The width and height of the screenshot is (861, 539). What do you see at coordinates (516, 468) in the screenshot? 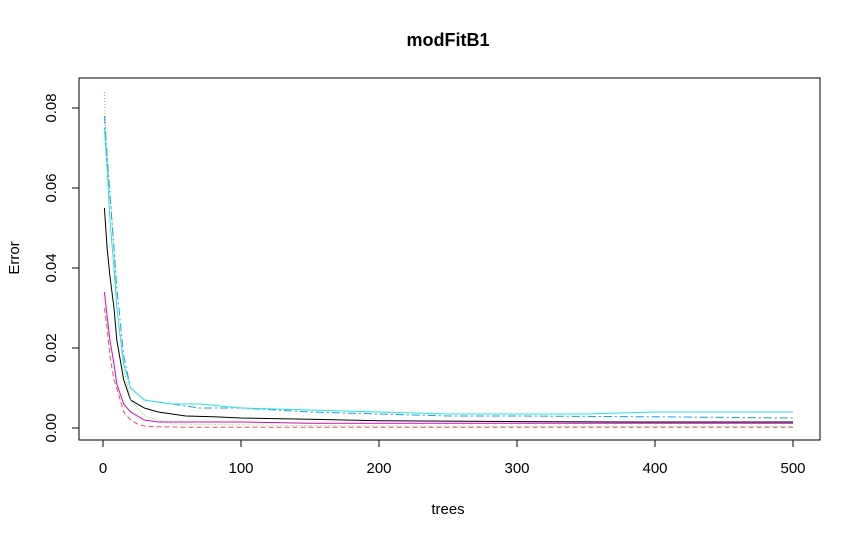
I see `x-tick-label: 300` at bounding box center [516, 468].